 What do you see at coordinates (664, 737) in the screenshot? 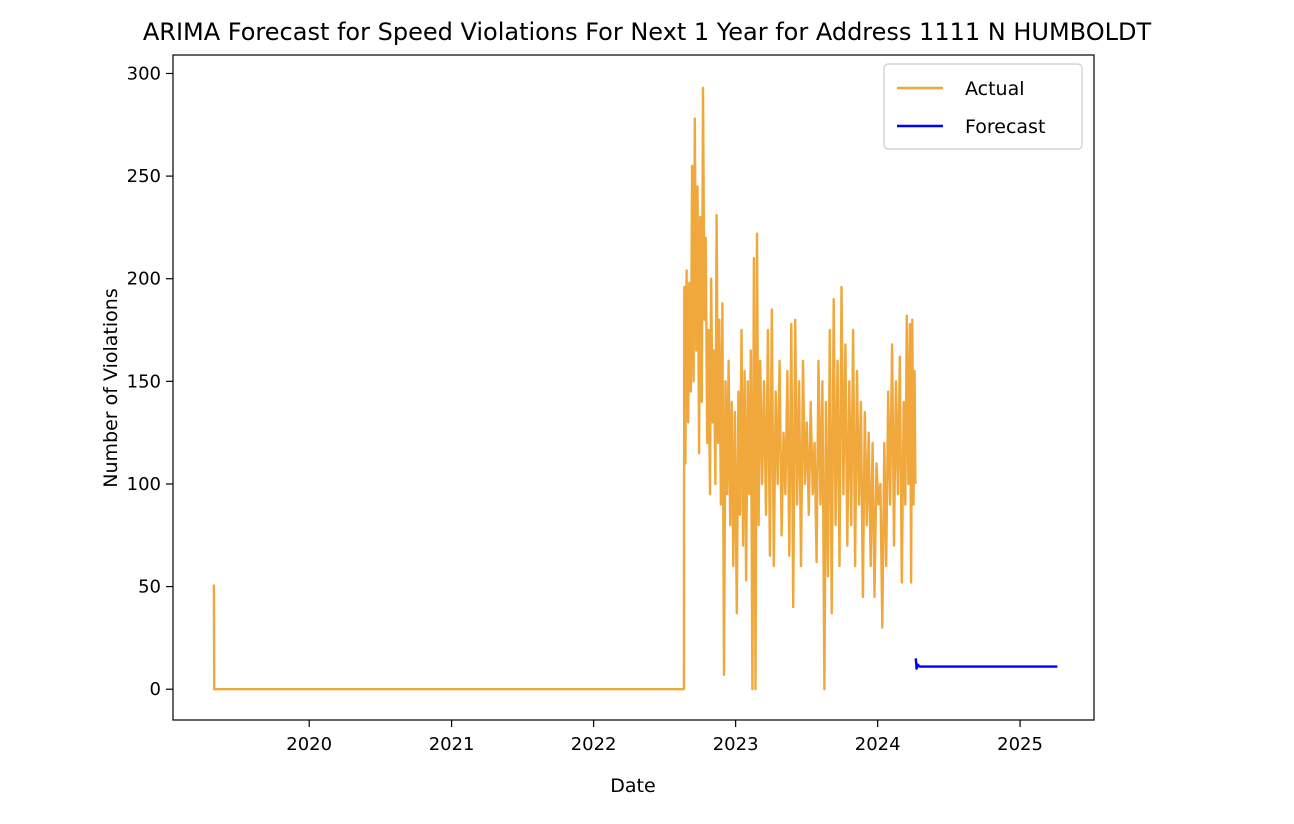
I see `x-axis: 2020 2021 2022 2023 2024 2025` at bounding box center [664, 737].